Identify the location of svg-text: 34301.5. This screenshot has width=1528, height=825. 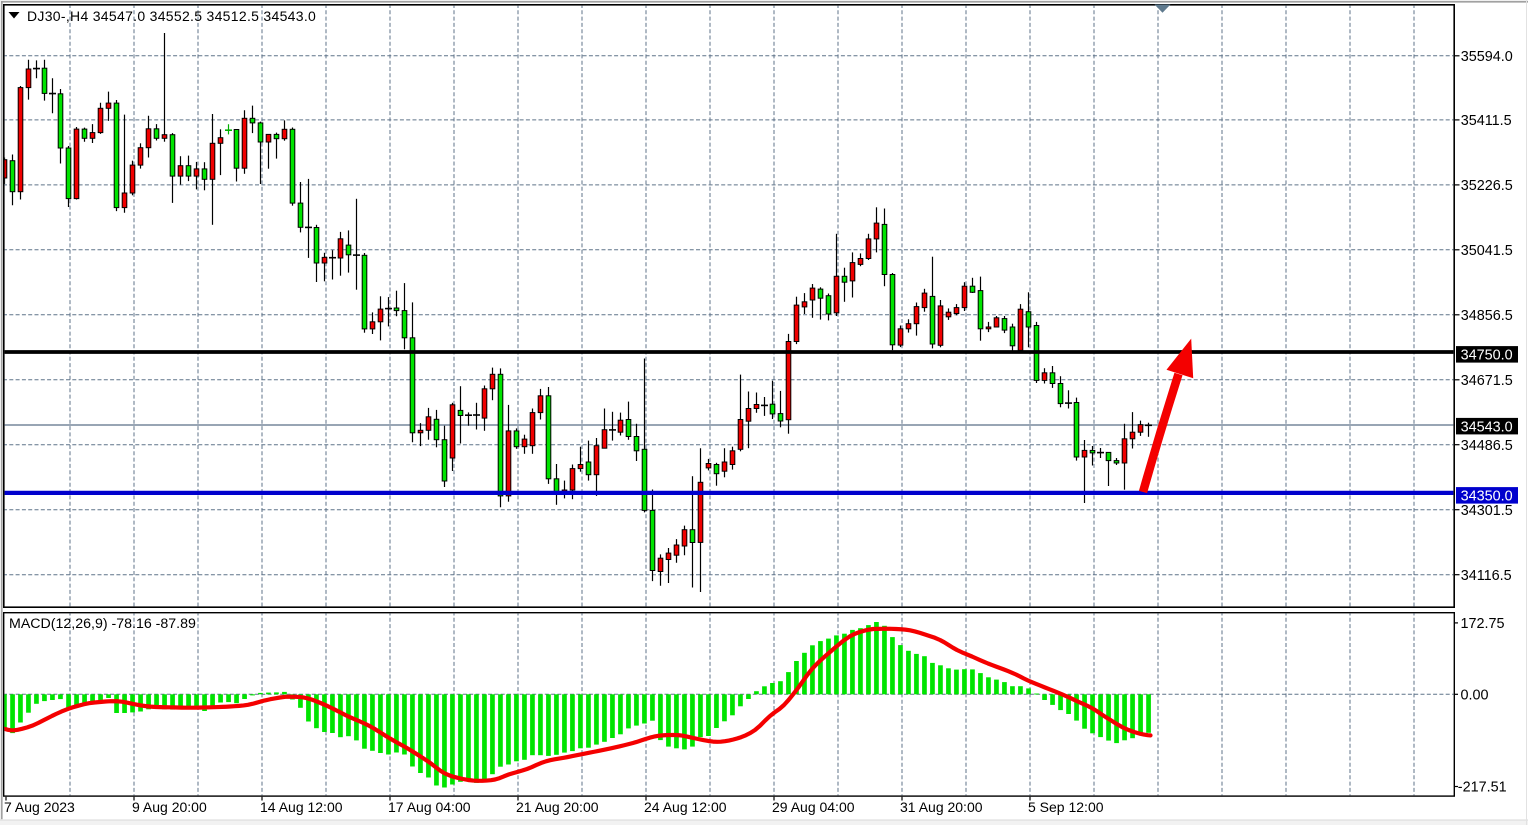
(1487, 511).